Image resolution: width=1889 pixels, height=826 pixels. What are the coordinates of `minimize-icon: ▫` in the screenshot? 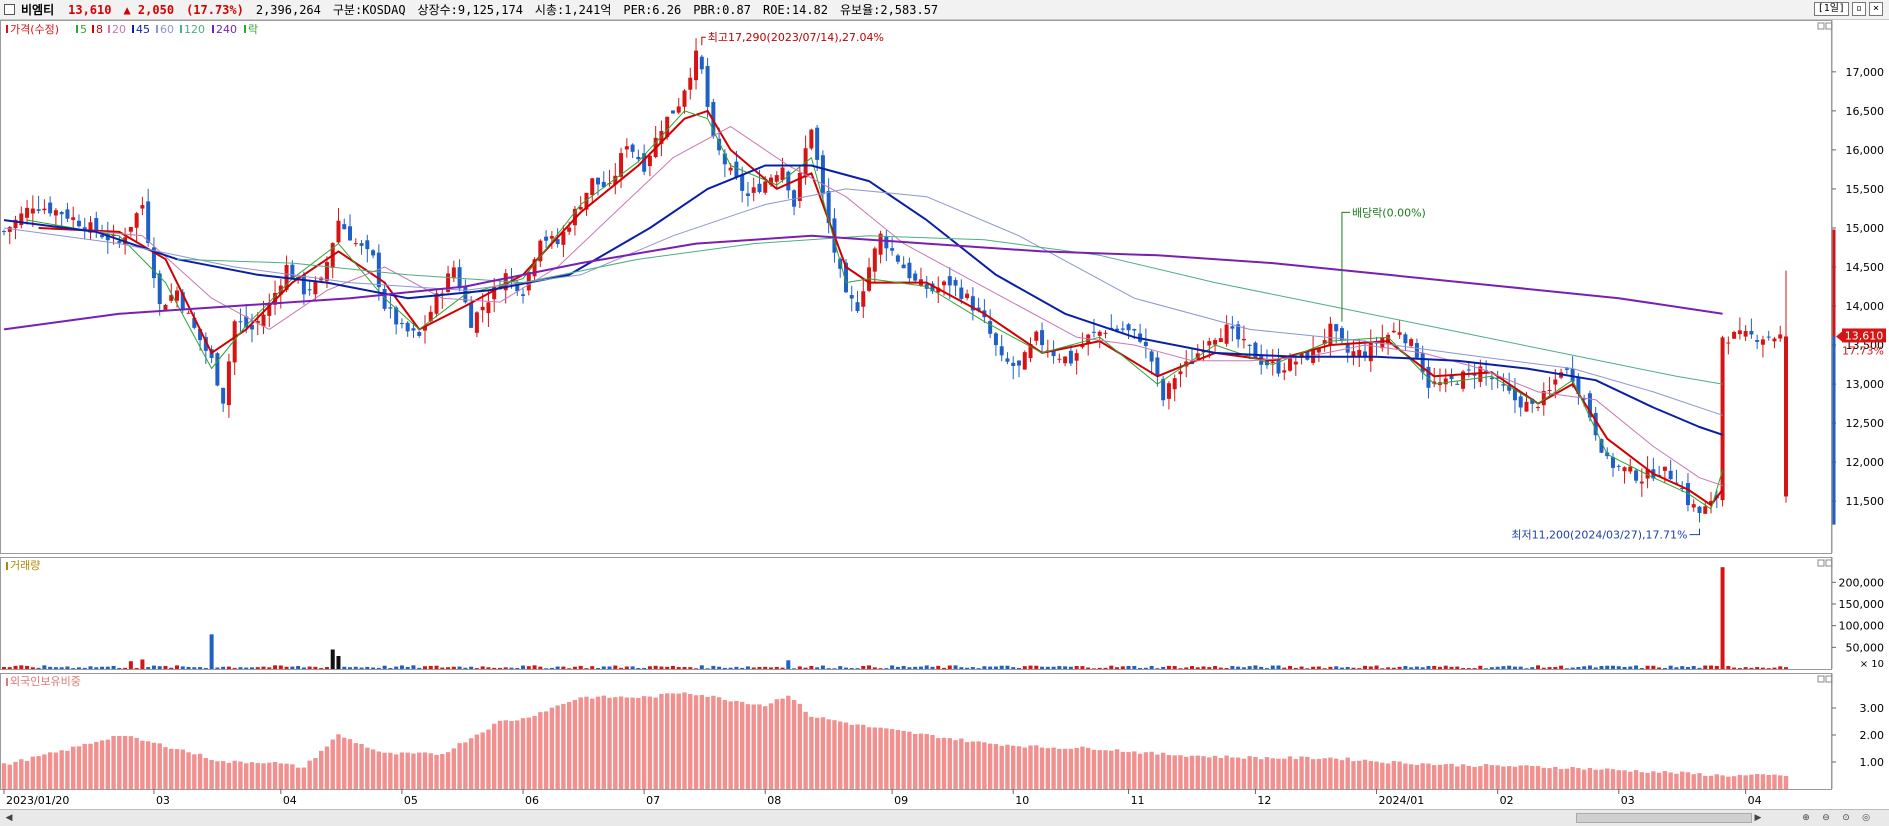 It's located at (1858, 9).